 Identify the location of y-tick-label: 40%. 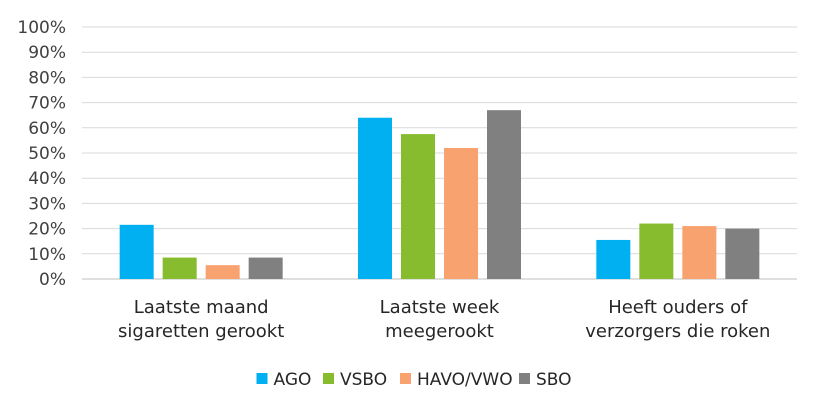
(47, 179).